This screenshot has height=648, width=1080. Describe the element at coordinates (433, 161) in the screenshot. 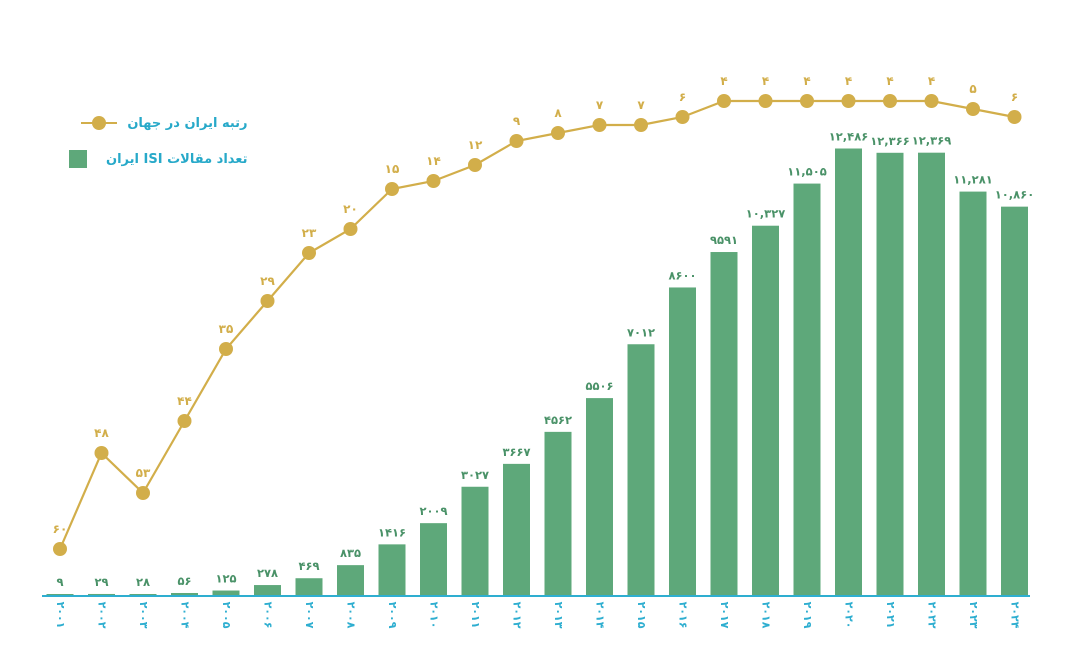

I see `rank-value-label: ۱۴` at that location.